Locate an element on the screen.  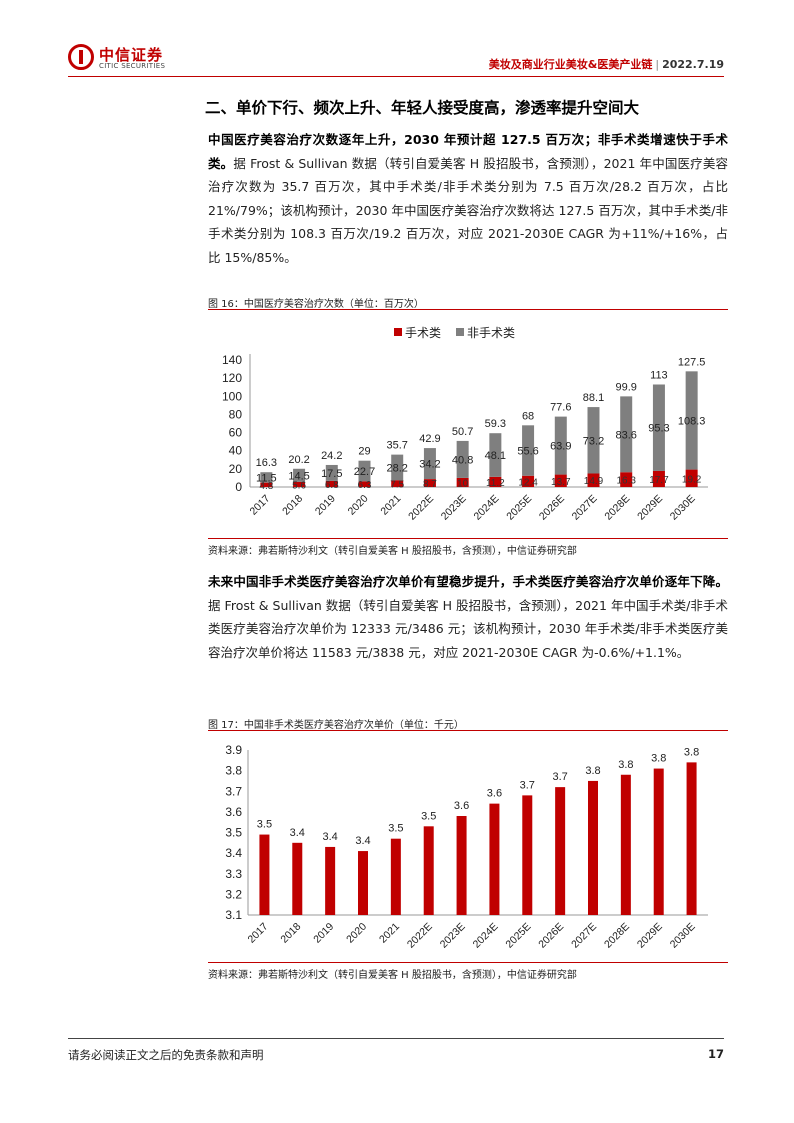
x-tick-label-2023E: 2023E is located at coordinates (453, 936).